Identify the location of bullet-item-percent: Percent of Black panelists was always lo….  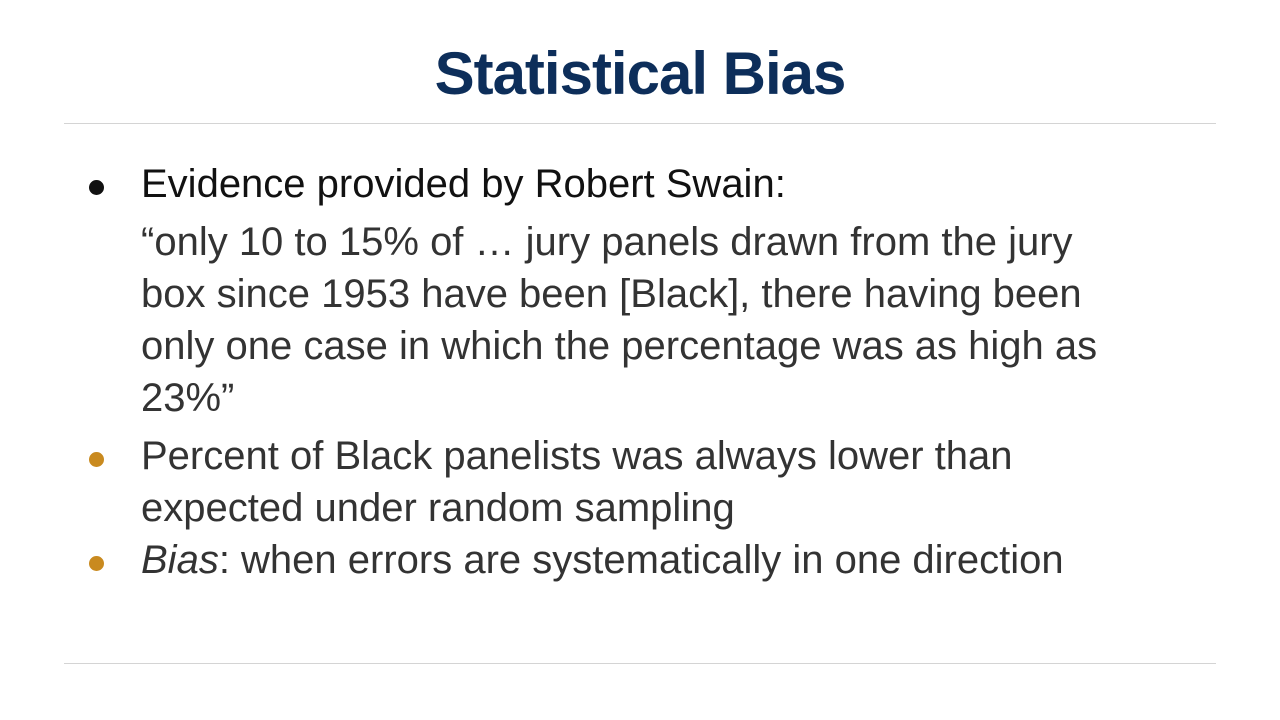
(570, 482).